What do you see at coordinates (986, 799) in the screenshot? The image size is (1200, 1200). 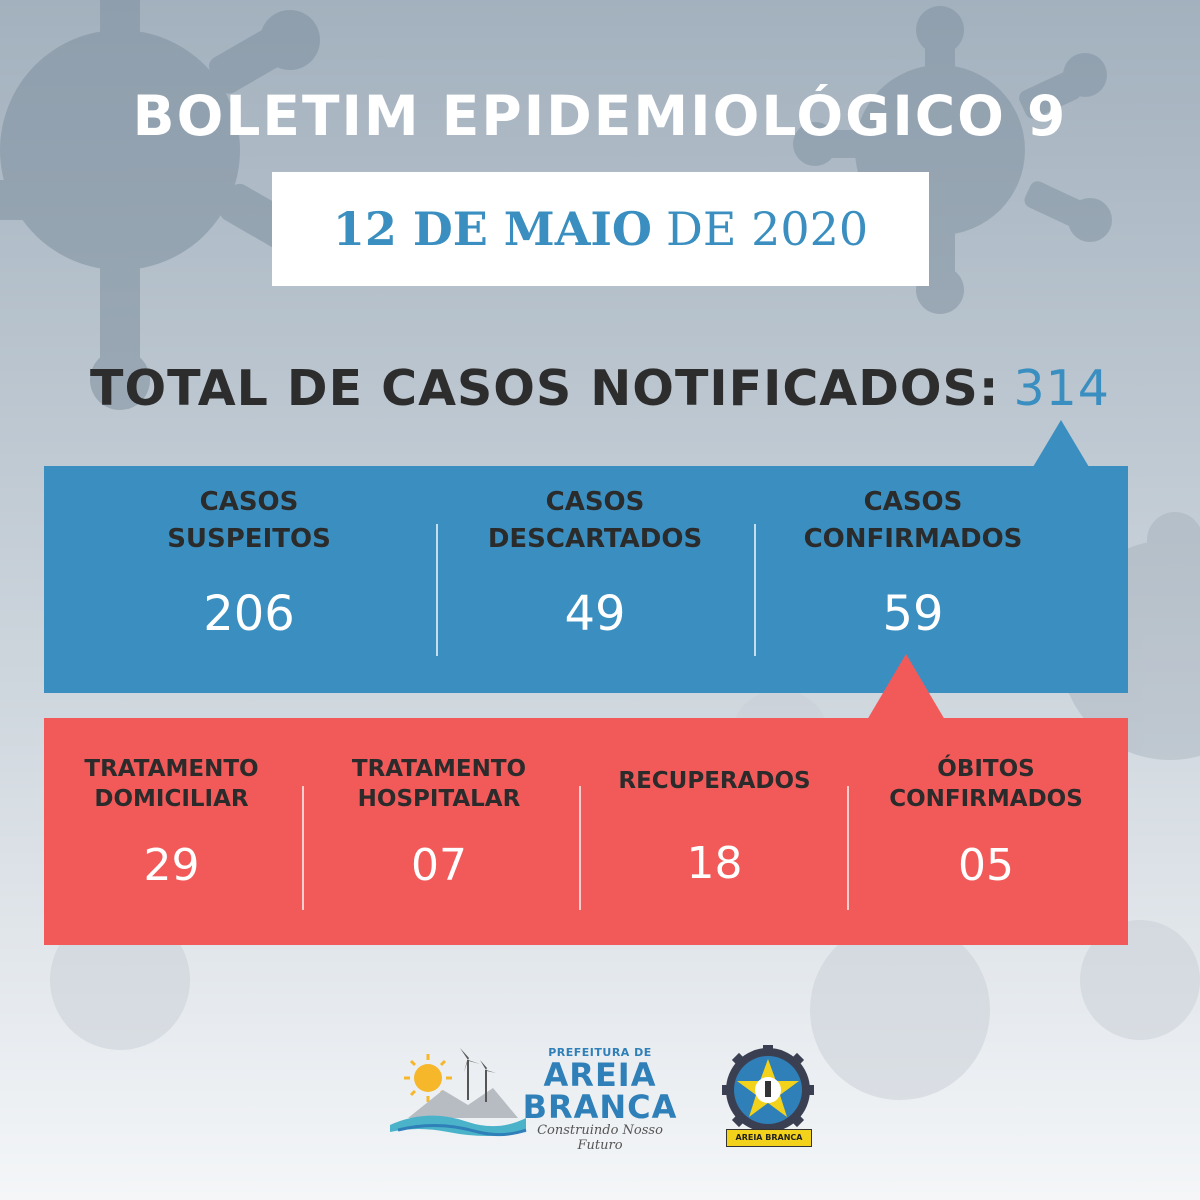 I see `confirmed-deaths-label-line2: CONFIRMADOS` at bounding box center [986, 799].